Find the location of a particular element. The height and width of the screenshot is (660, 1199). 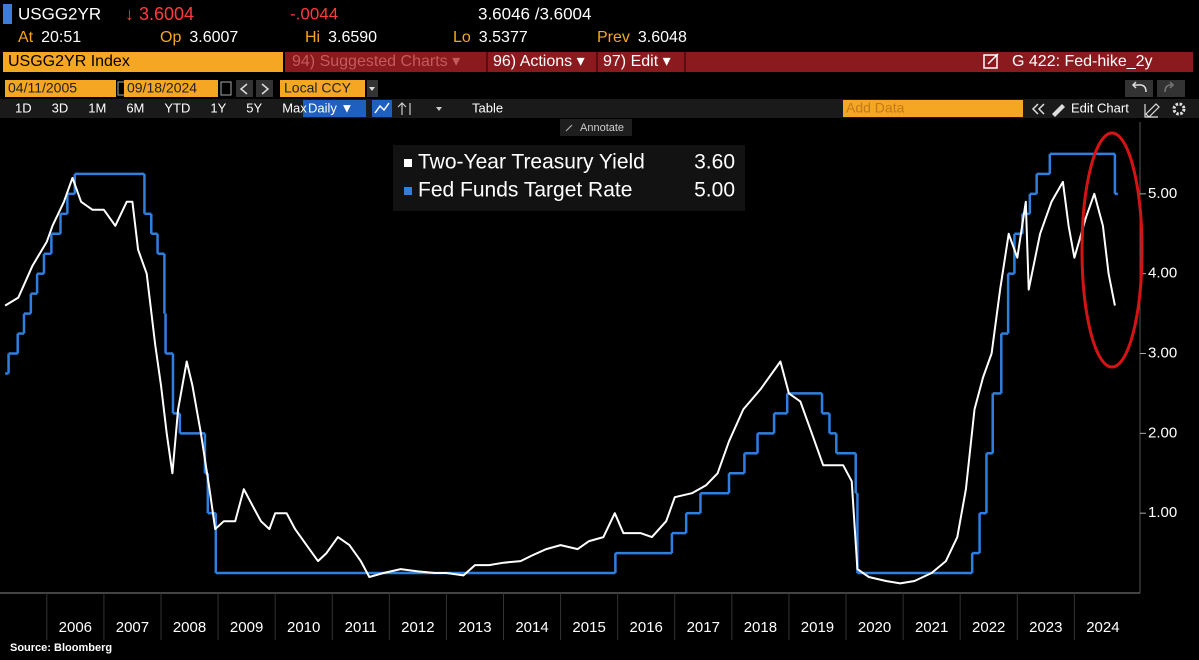

stat-value: 3.5377 is located at coordinates (503, 37).